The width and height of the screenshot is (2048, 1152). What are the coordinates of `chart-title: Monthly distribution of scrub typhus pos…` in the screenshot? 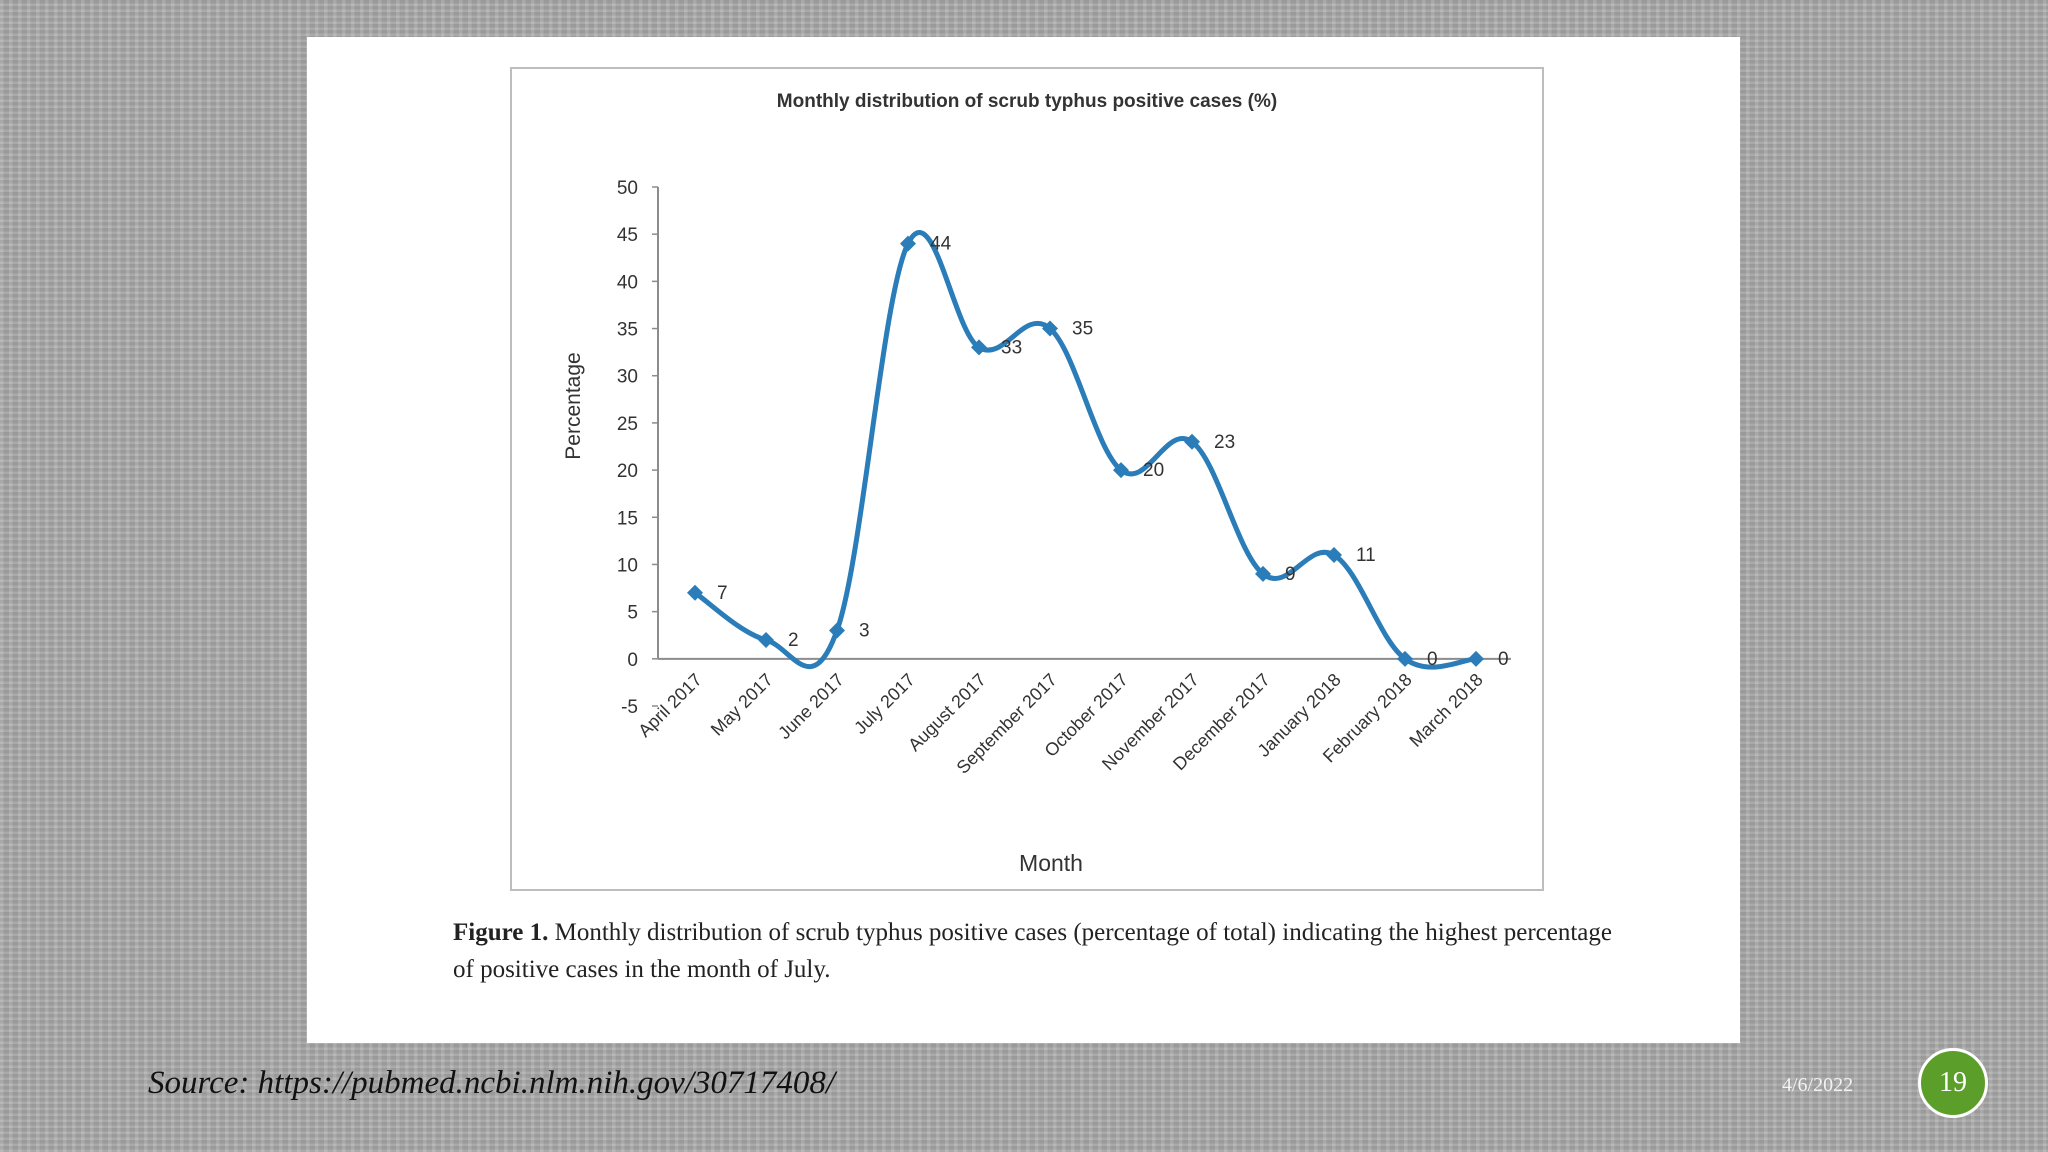 It's located at (1027, 101).